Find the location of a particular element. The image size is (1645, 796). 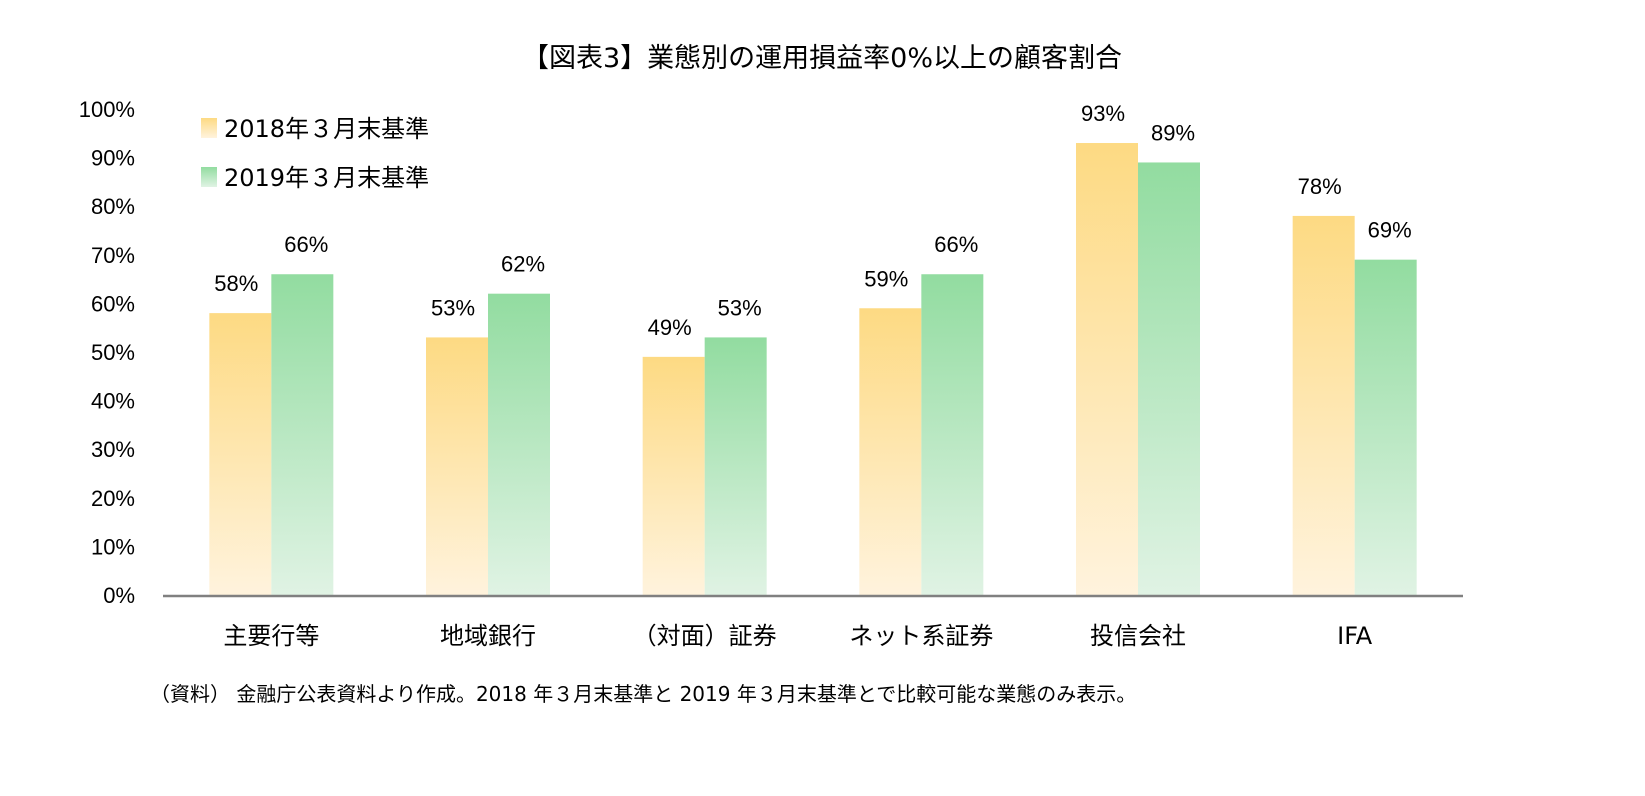

legend-swatch-2019 is located at coordinates (209, 177).